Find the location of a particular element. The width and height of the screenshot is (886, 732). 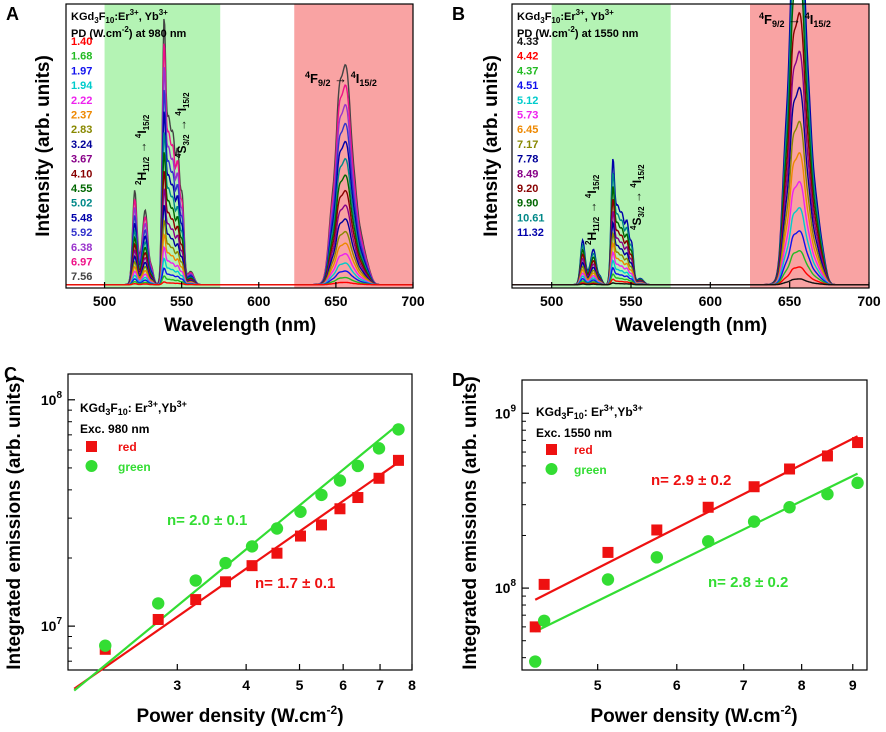

legend-red-marker is located at coordinates (551, 449).